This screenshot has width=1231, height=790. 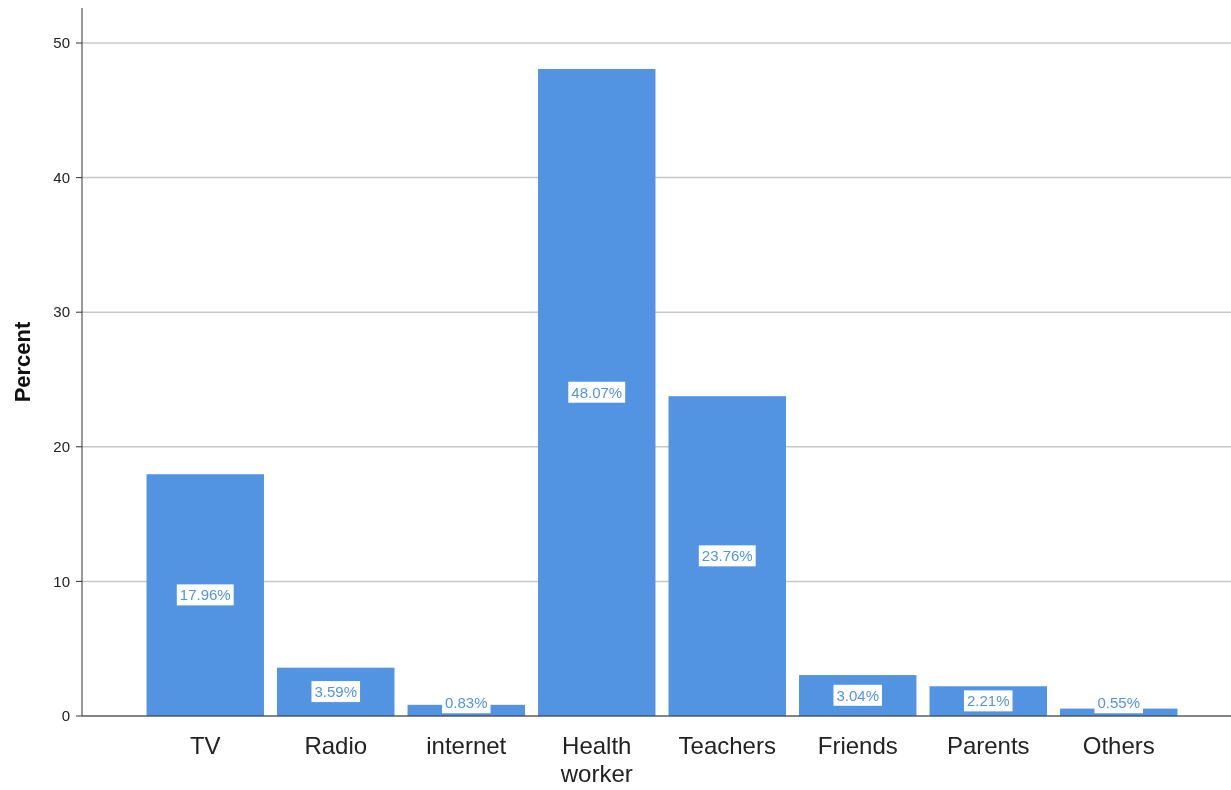 I want to click on y-tick-label: 50, so click(x=61, y=43).